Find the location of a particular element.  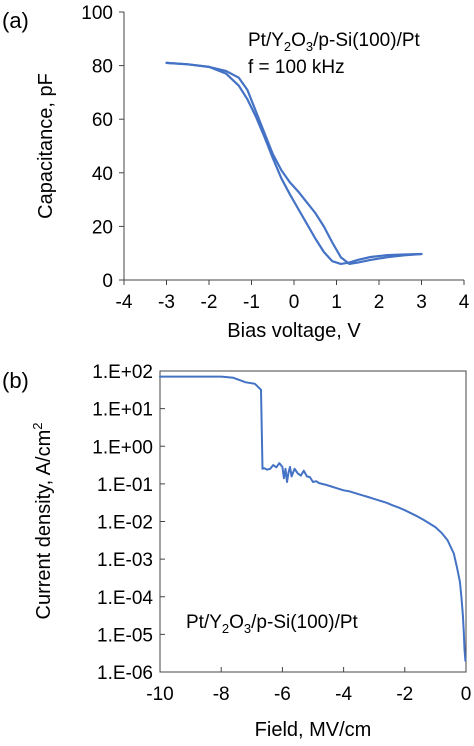

panel-b-y-tick-label: 1.E-03 is located at coordinates (125, 560).